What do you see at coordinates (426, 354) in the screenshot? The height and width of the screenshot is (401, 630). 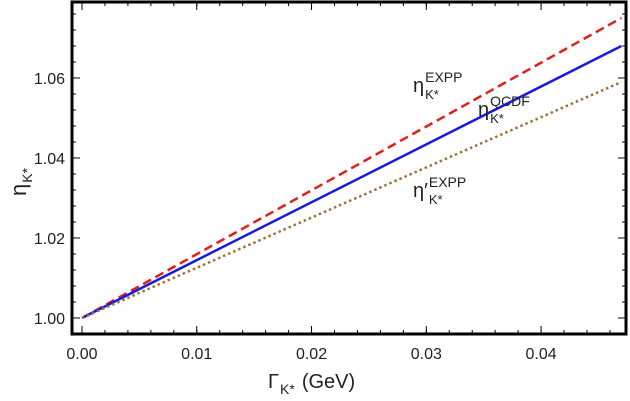 I see `x-tick-label: 0.03` at bounding box center [426, 354].